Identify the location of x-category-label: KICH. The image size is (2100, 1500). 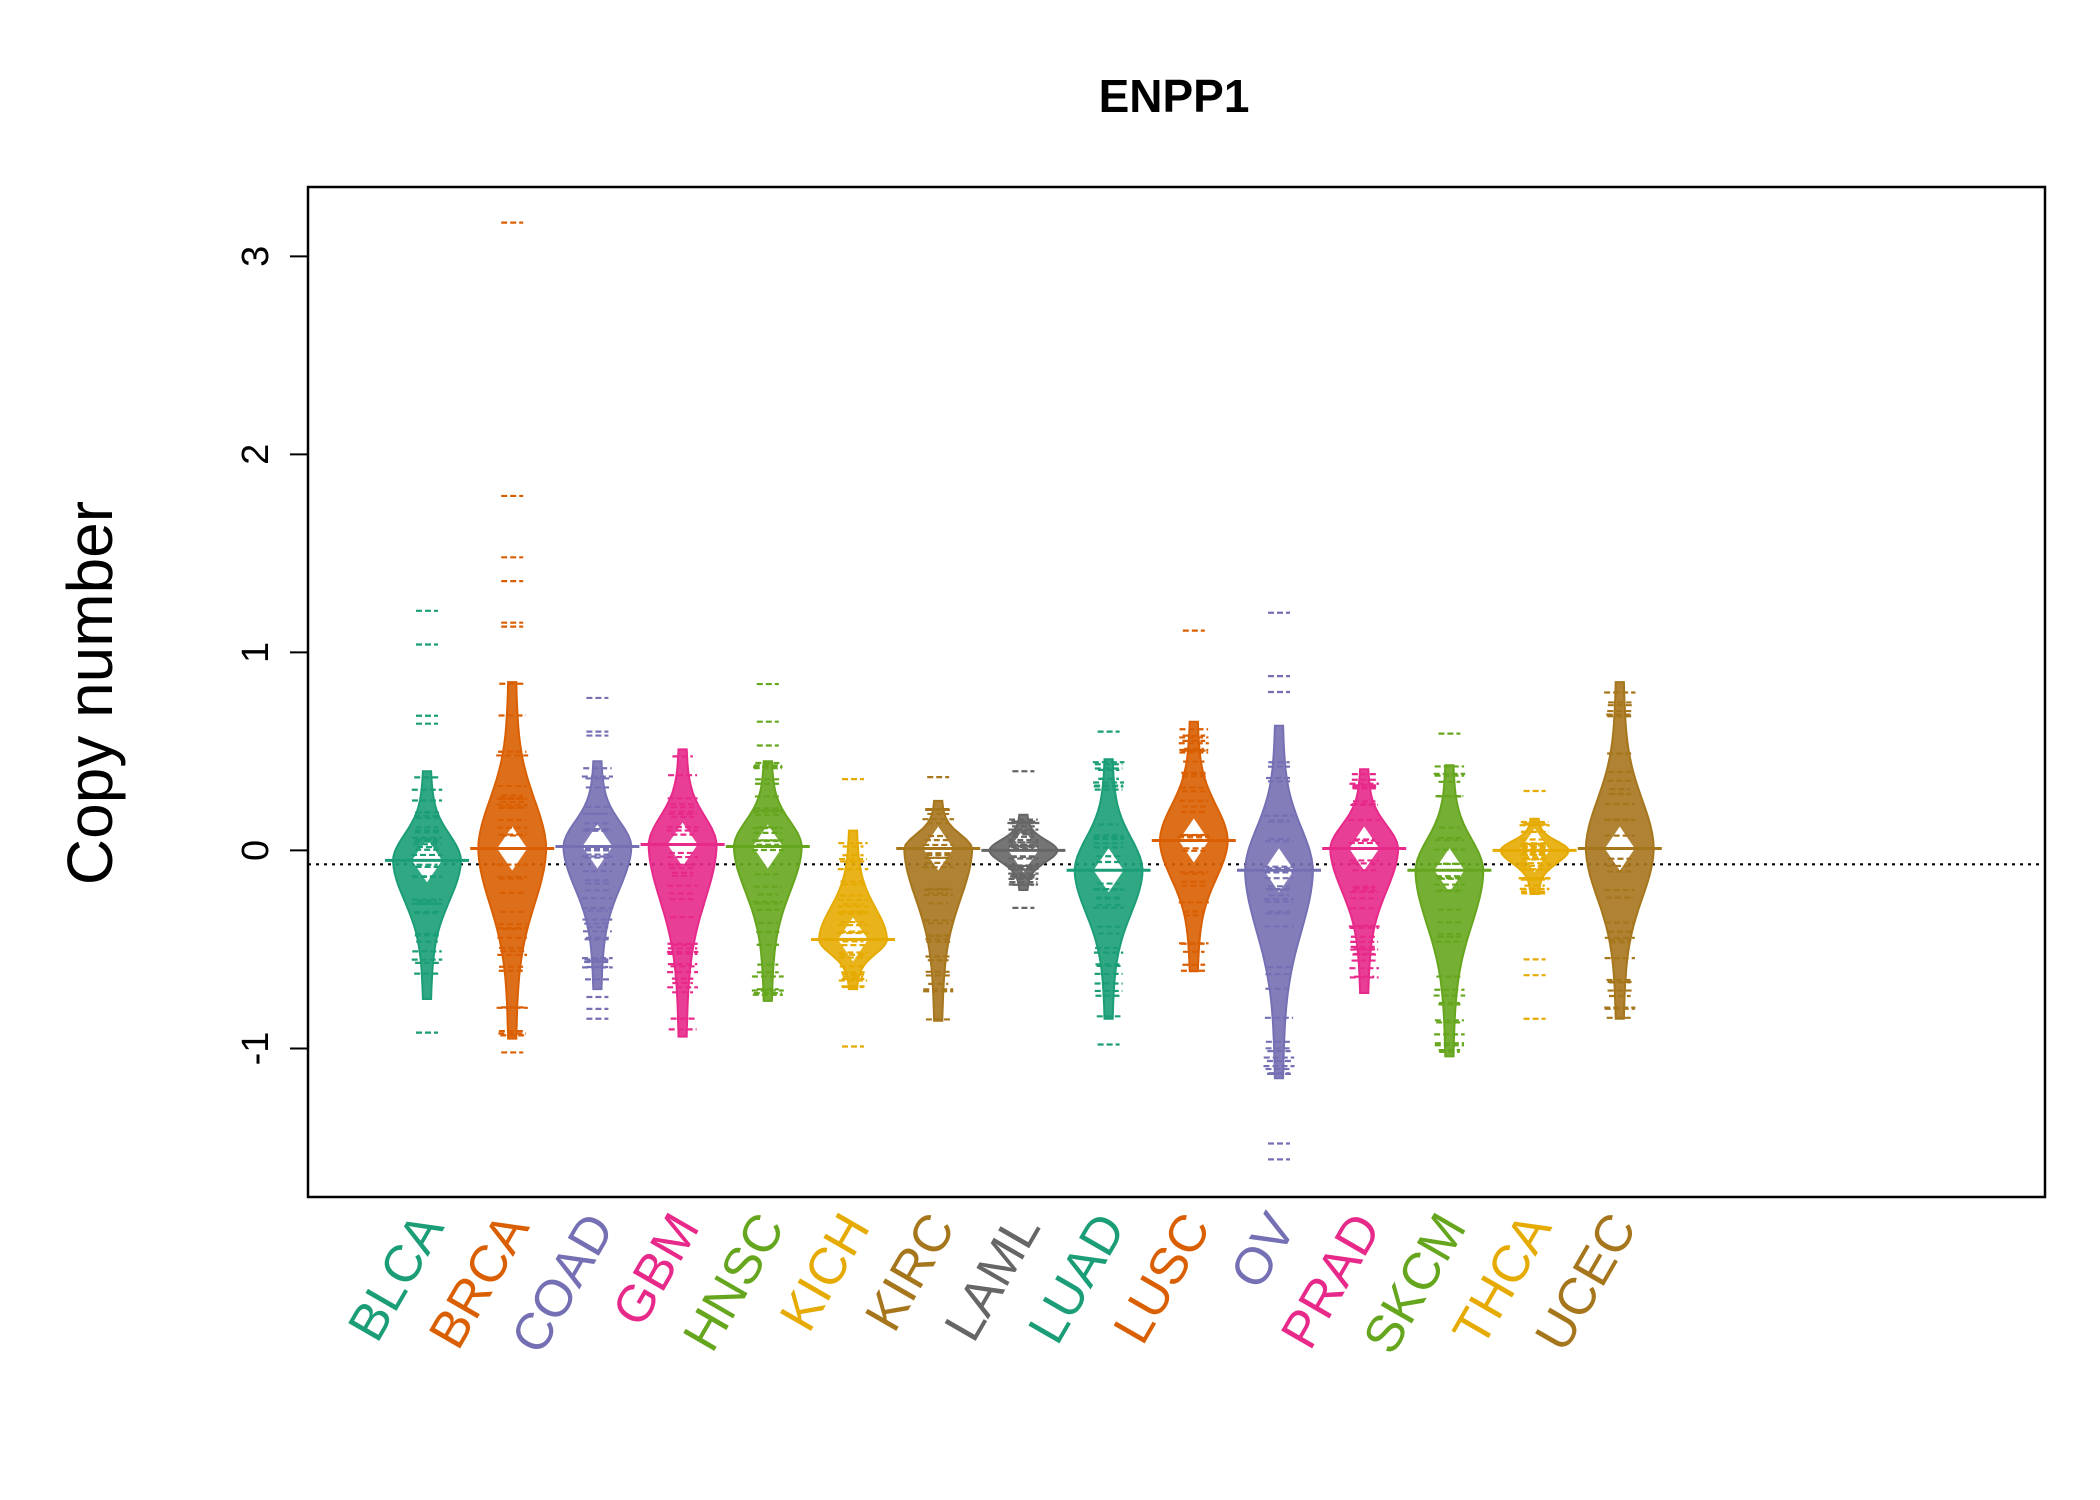
(825, 1272).